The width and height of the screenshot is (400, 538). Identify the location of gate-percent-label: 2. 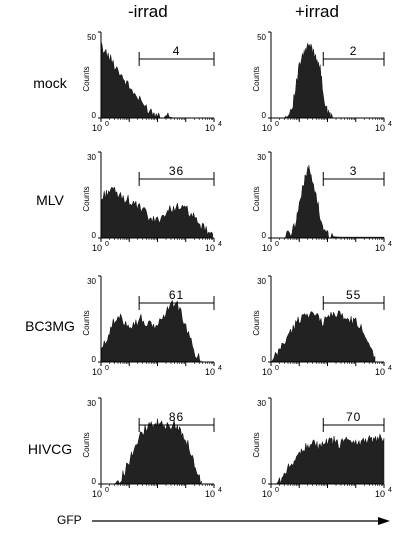
(354, 51).